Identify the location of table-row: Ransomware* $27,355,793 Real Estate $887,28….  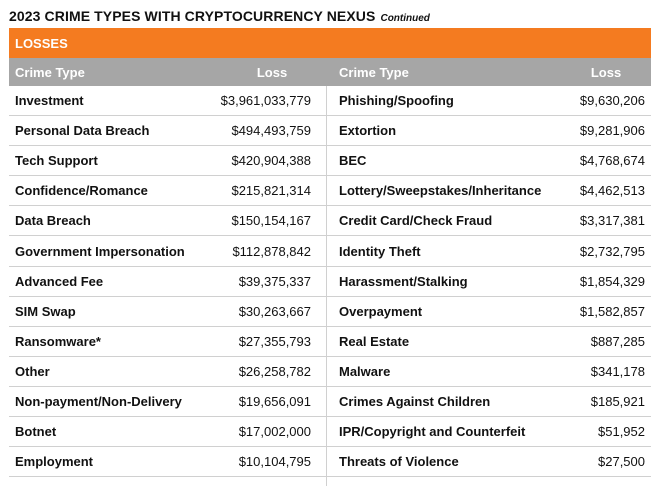
(330, 342).